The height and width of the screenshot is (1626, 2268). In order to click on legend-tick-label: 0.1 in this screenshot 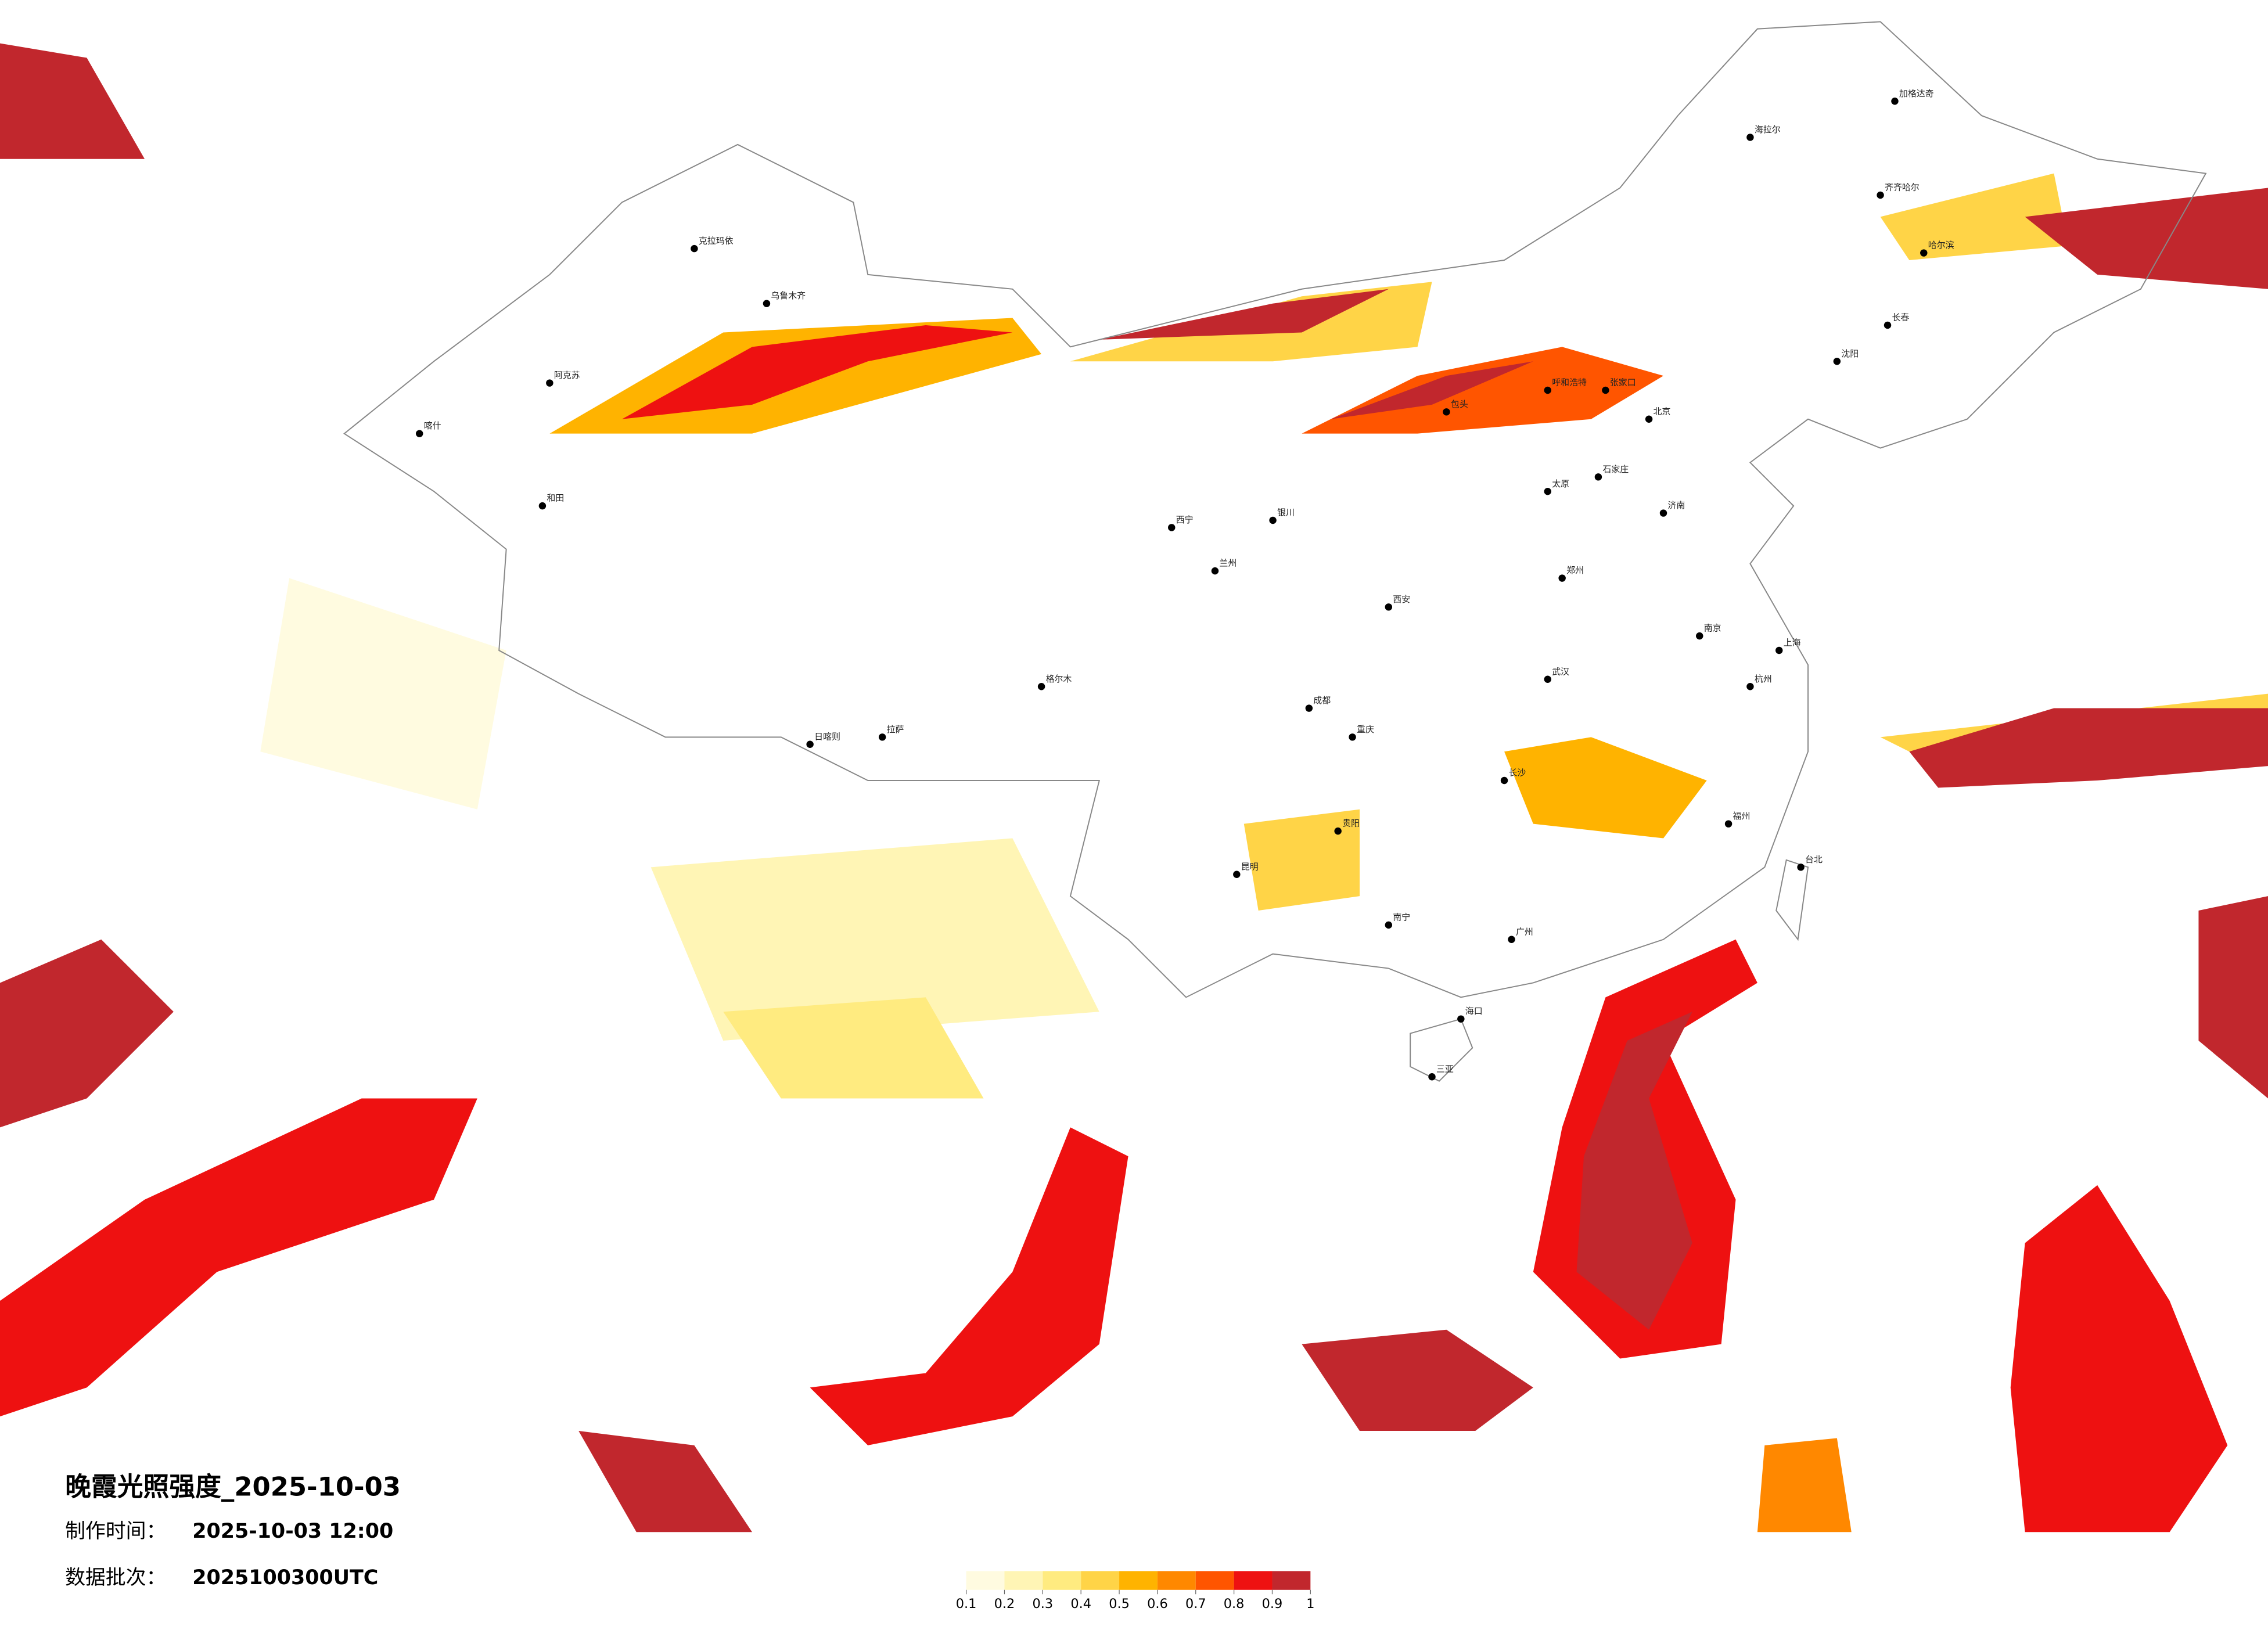, I will do `click(966, 1603)`.